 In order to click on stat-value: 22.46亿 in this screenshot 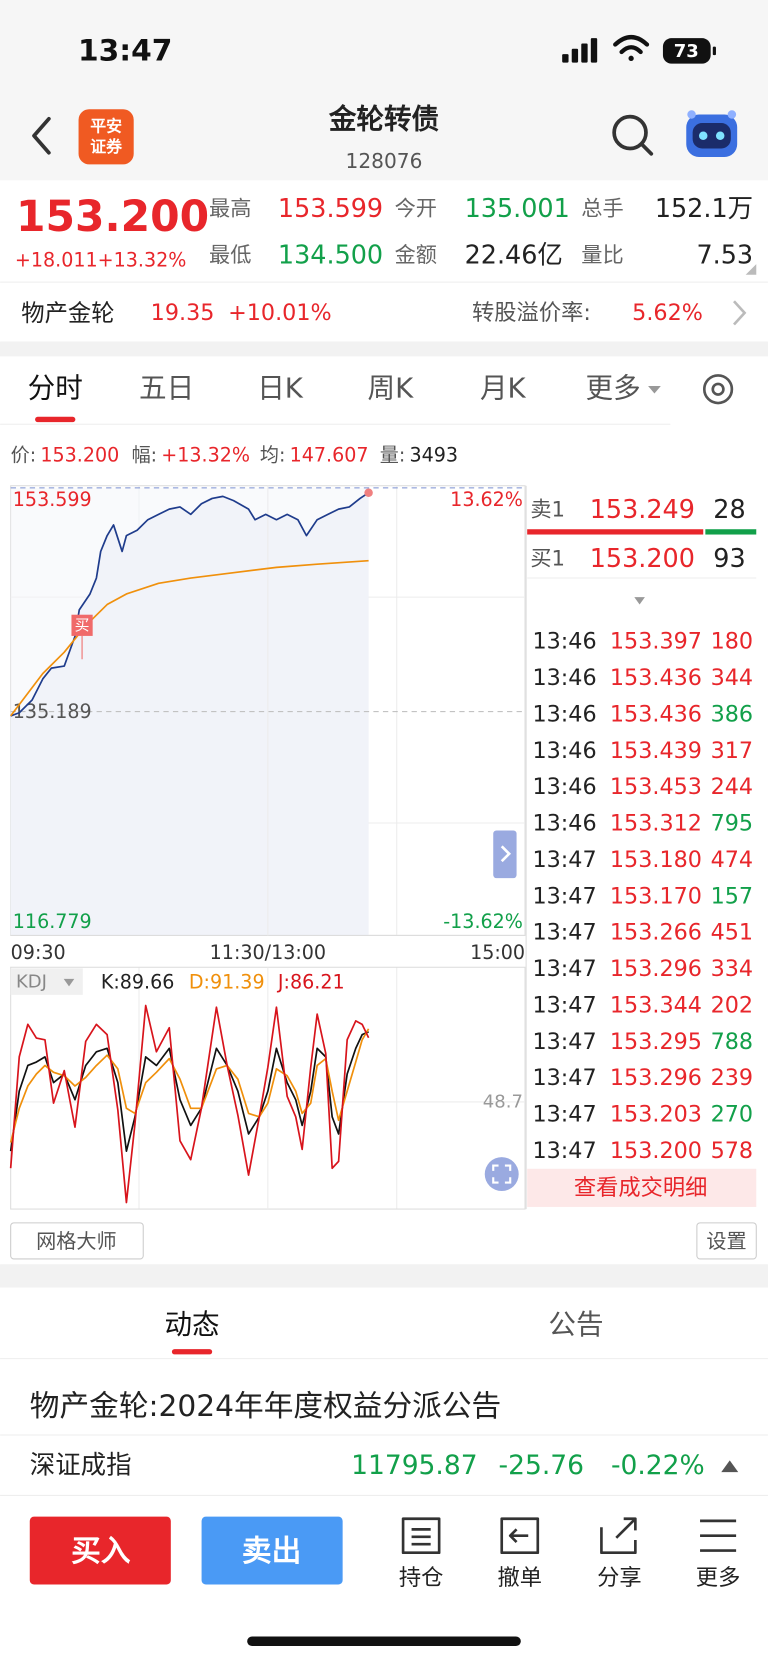, I will do `click(514, 256)`.